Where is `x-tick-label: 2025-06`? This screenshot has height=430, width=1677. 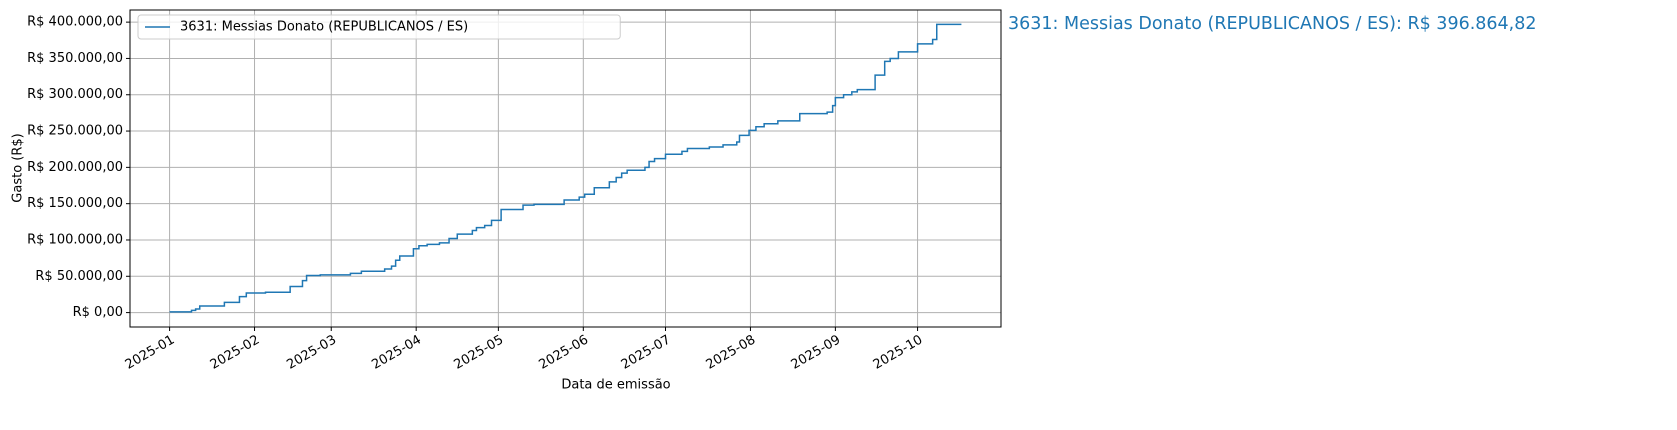
x-tick-label: 2025-06 is located at coordinates (564, 353).